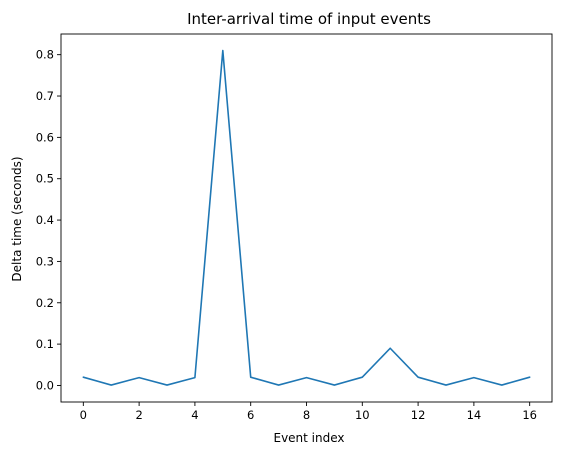 This screenshot has height=455, width=567. Describe the element at coordinates (45, 303) in the screenshot. I see `y-tick-label: 0.2` at that location.